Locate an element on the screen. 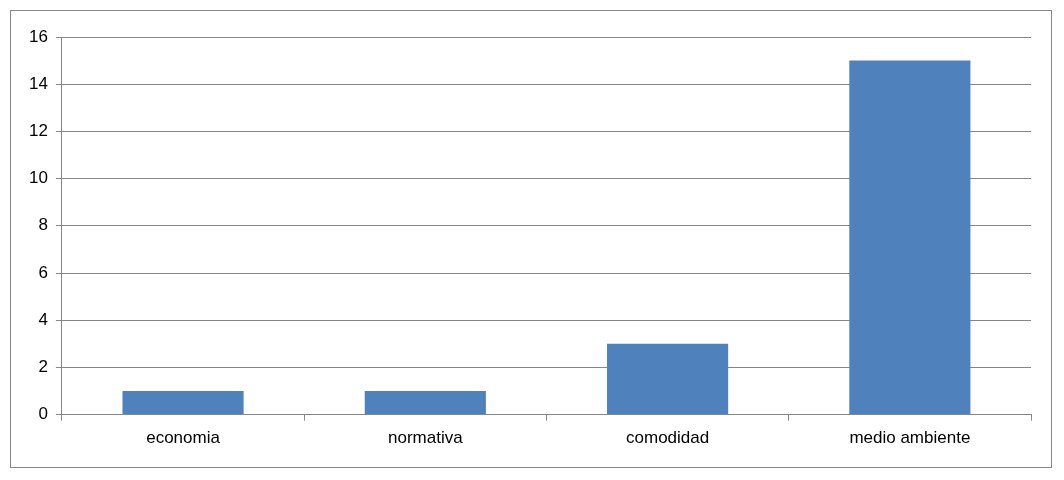  y-tick-label: 2 is located at coordinates (43, 367).